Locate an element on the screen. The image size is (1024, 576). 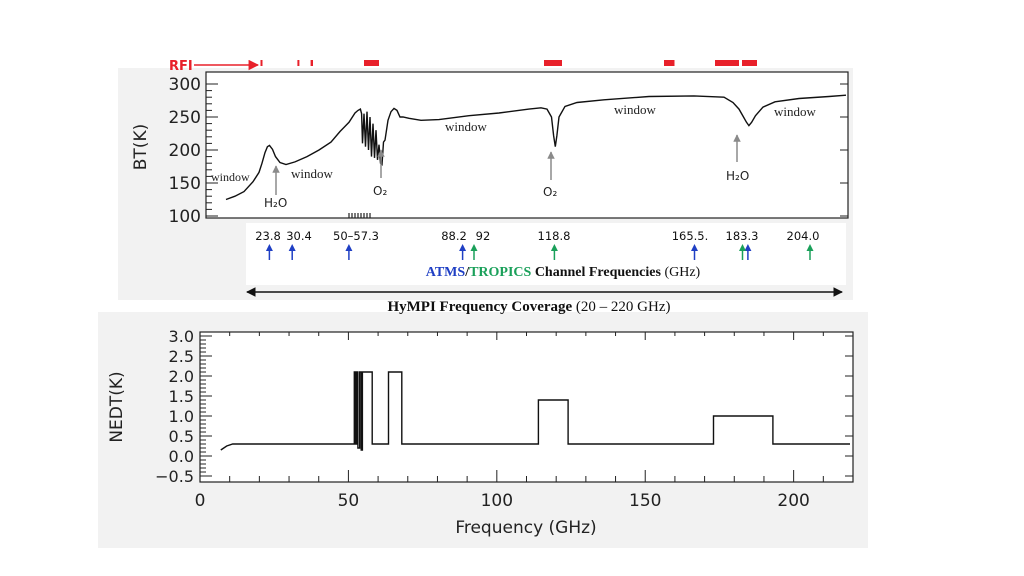
channel-box is located at coordinates (546, 254).